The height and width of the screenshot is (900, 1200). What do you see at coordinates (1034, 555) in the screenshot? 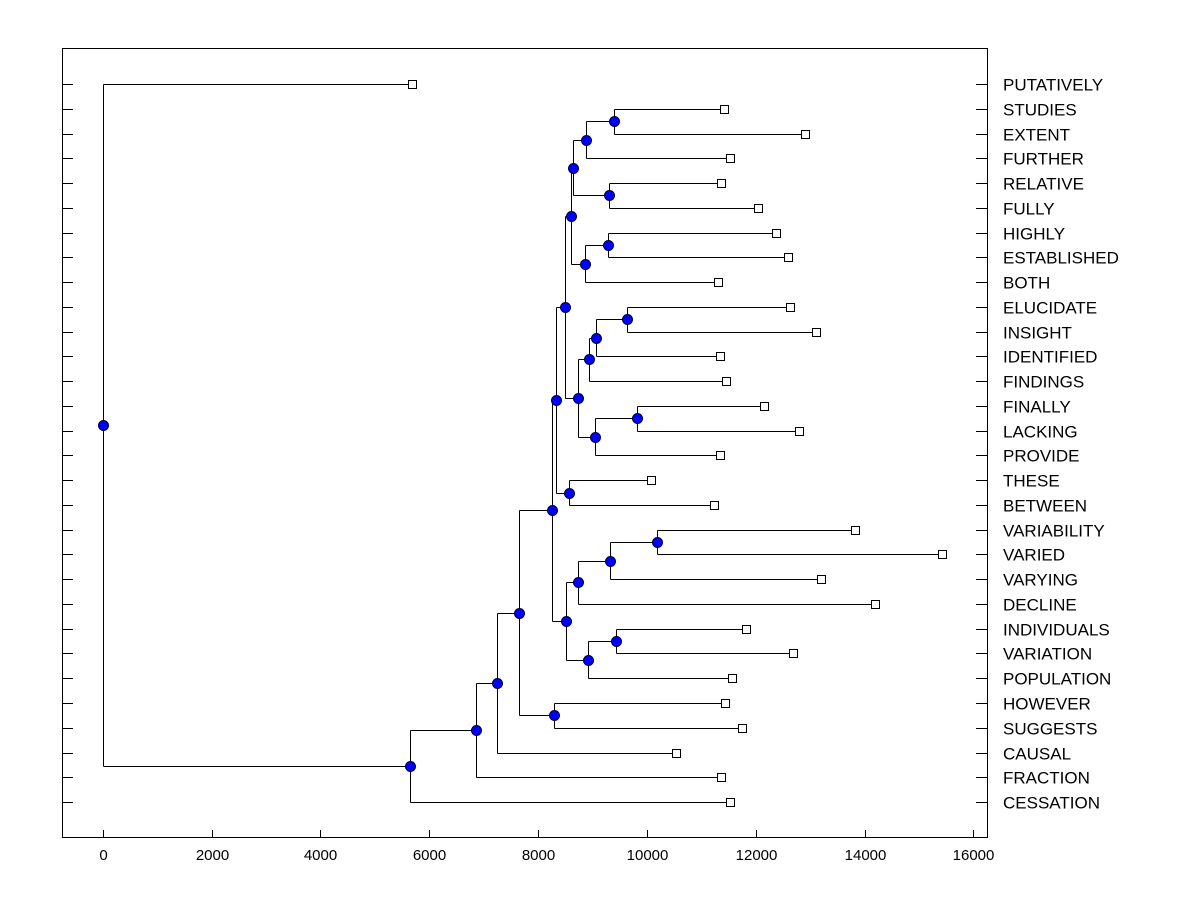
I see `leaf-label: VARIED` at bounding box center [1034, 555].